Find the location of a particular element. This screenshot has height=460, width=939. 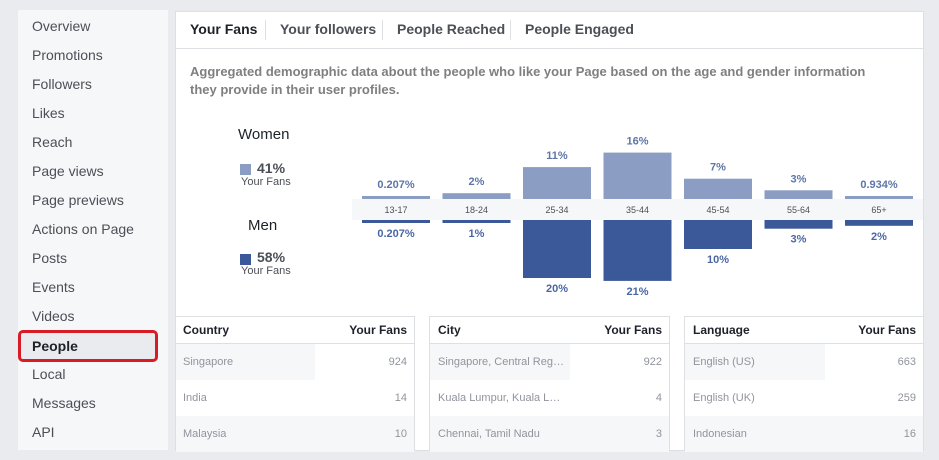

sidebar-item-overview: Overview is located at coordinates (61, 26).